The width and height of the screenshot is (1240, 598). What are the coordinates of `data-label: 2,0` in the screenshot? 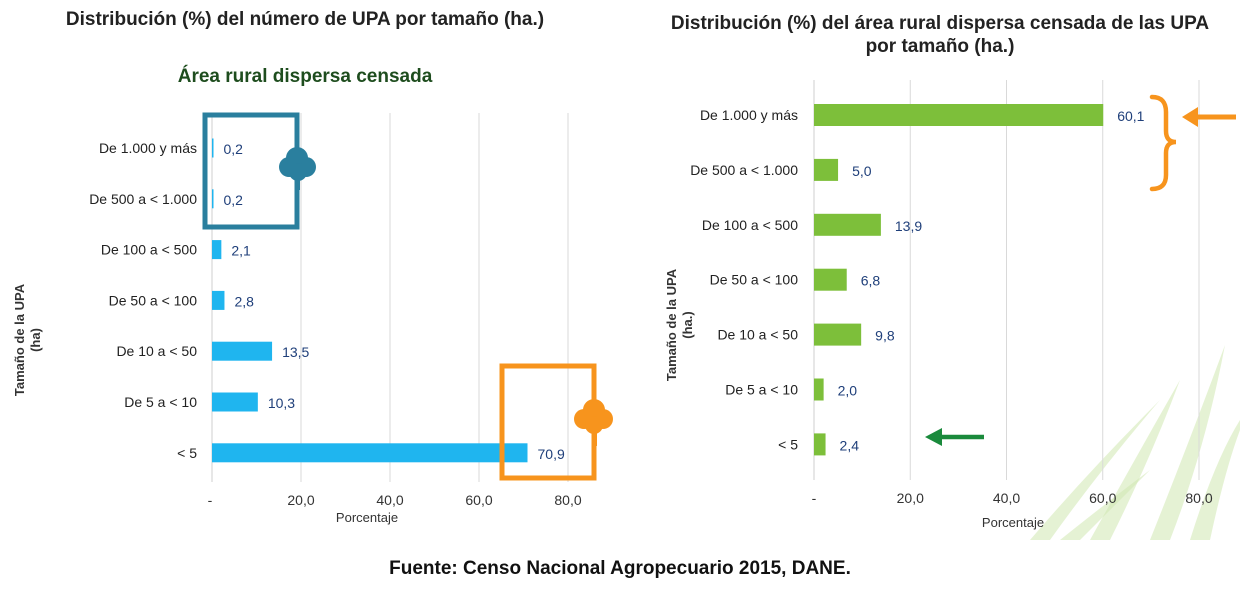 It's located at (848, 391).